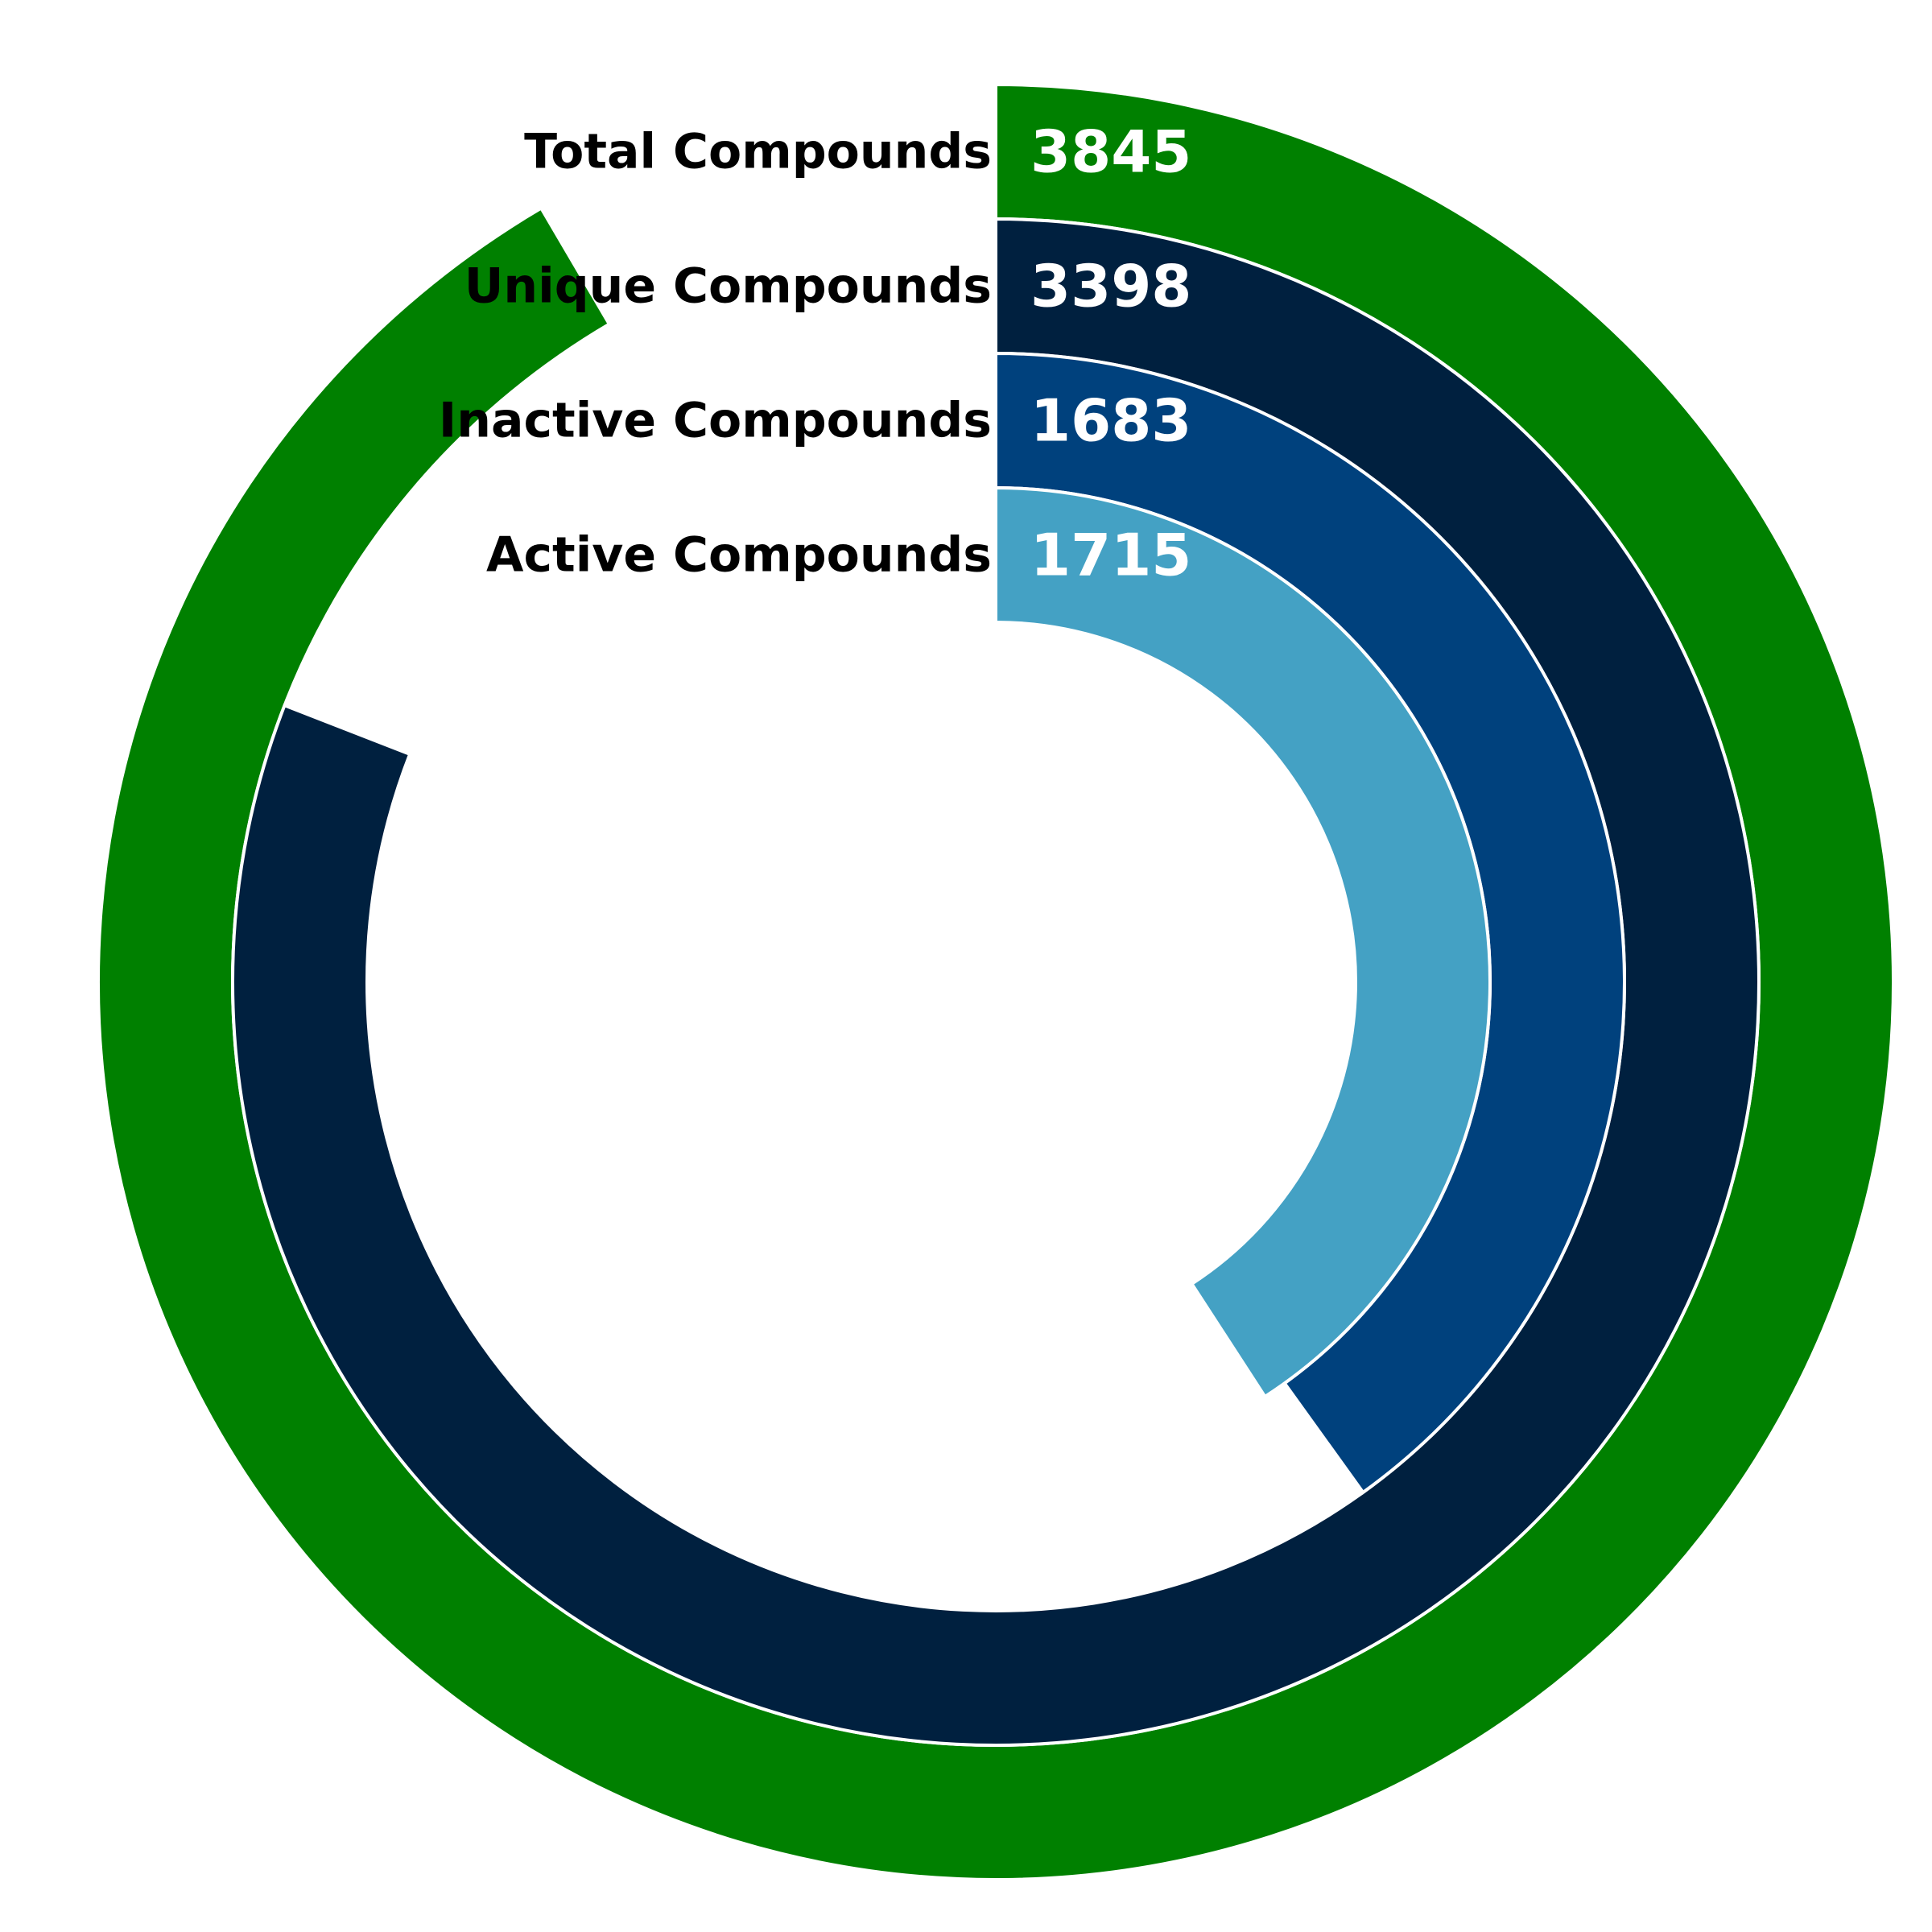 This screenshot has width=1932, height=1932. I want to click on ring-value-inactive-compounds: 1683, so click(1110, 421).